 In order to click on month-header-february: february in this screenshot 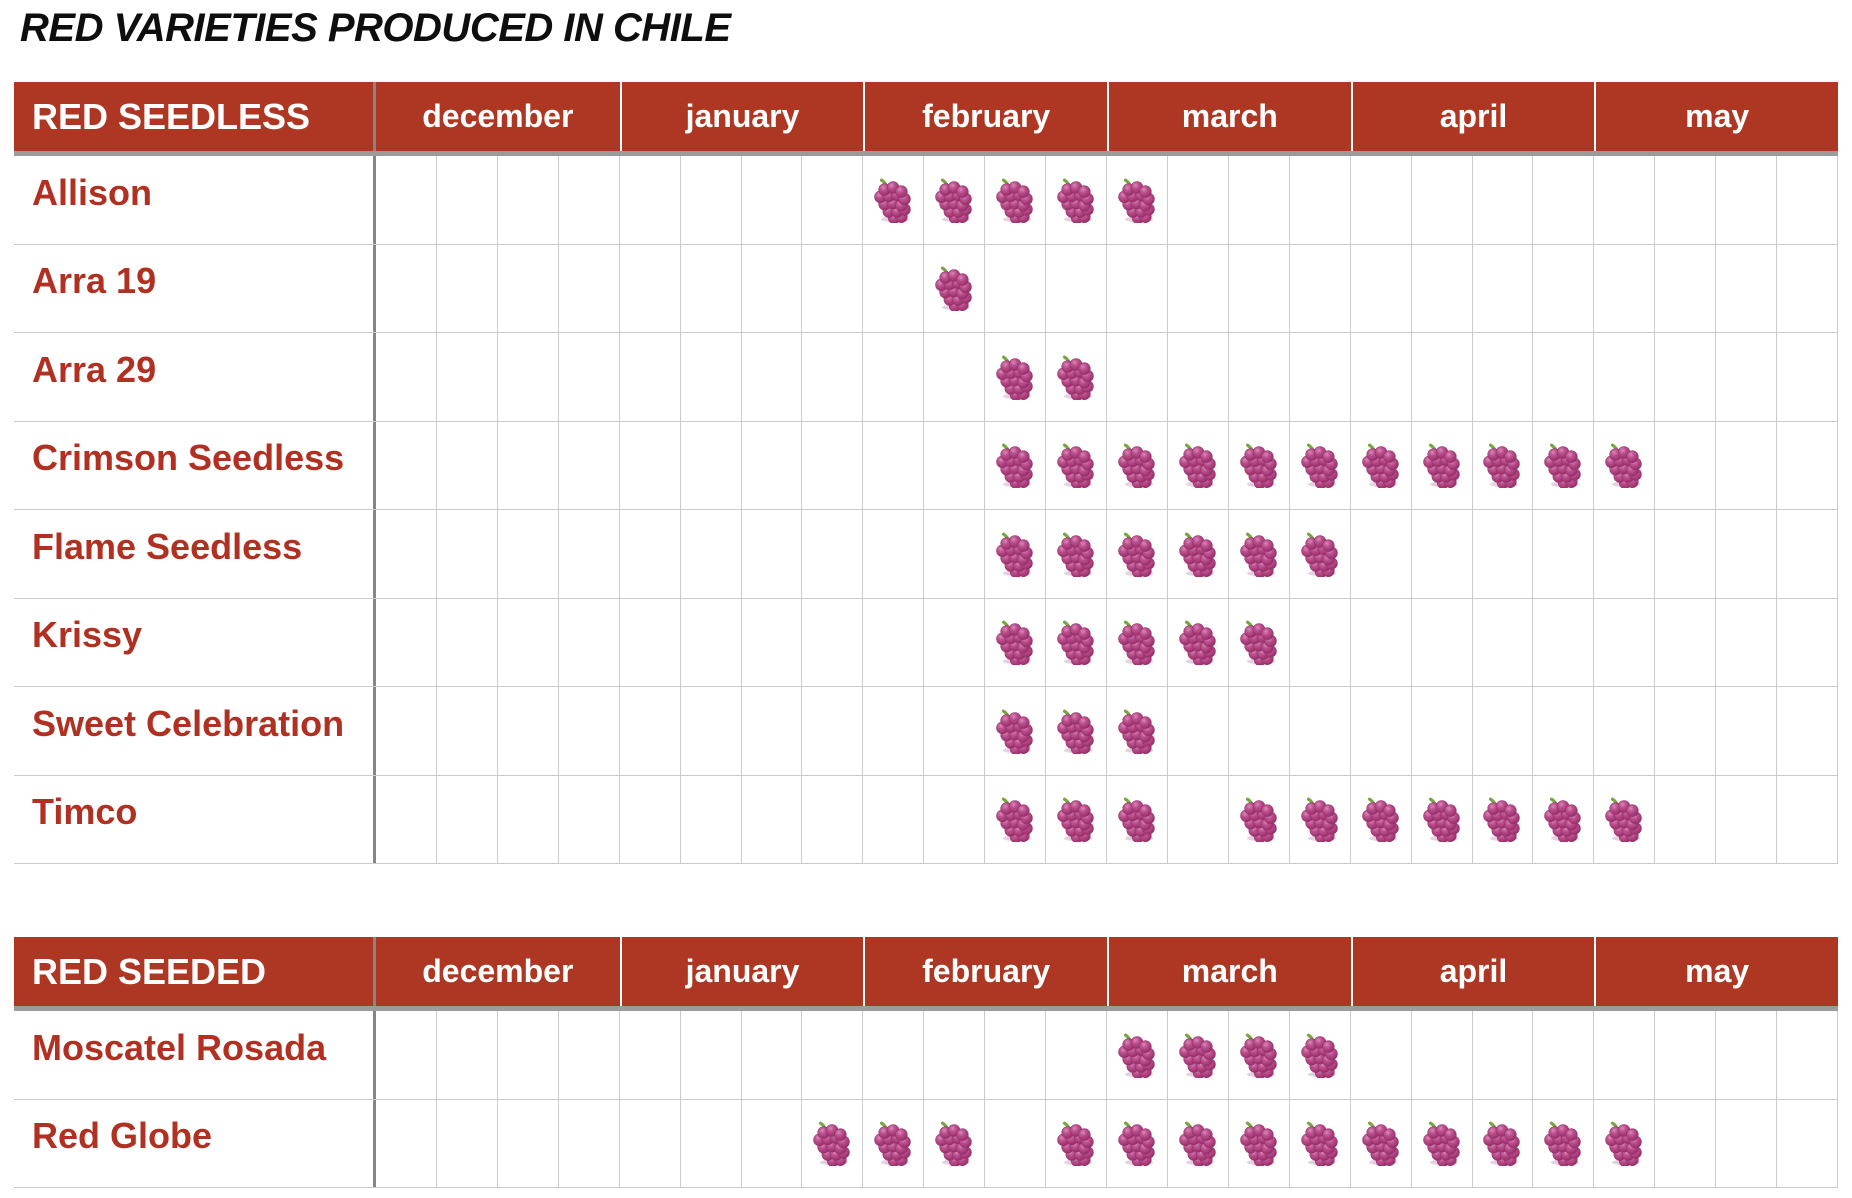, I will do `click(985, 971)`.